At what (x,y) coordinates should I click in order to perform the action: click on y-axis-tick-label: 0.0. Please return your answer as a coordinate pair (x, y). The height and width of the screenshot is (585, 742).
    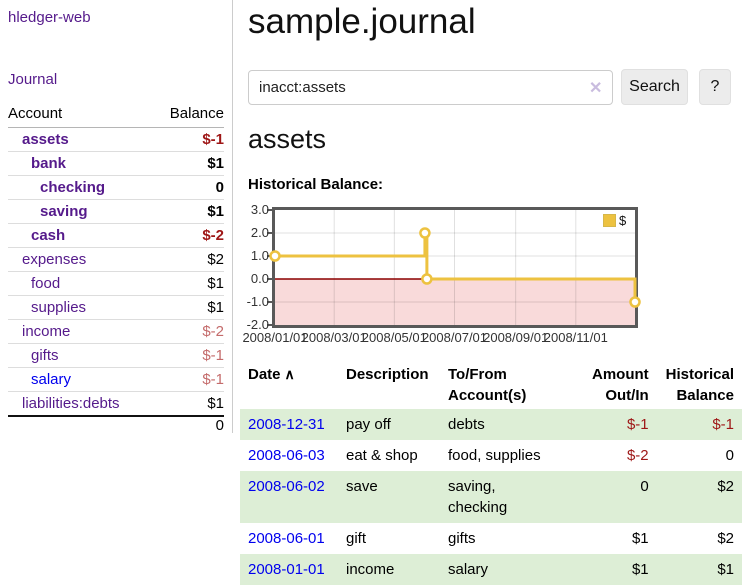
    Looking at the image, I should click on (259, 278).